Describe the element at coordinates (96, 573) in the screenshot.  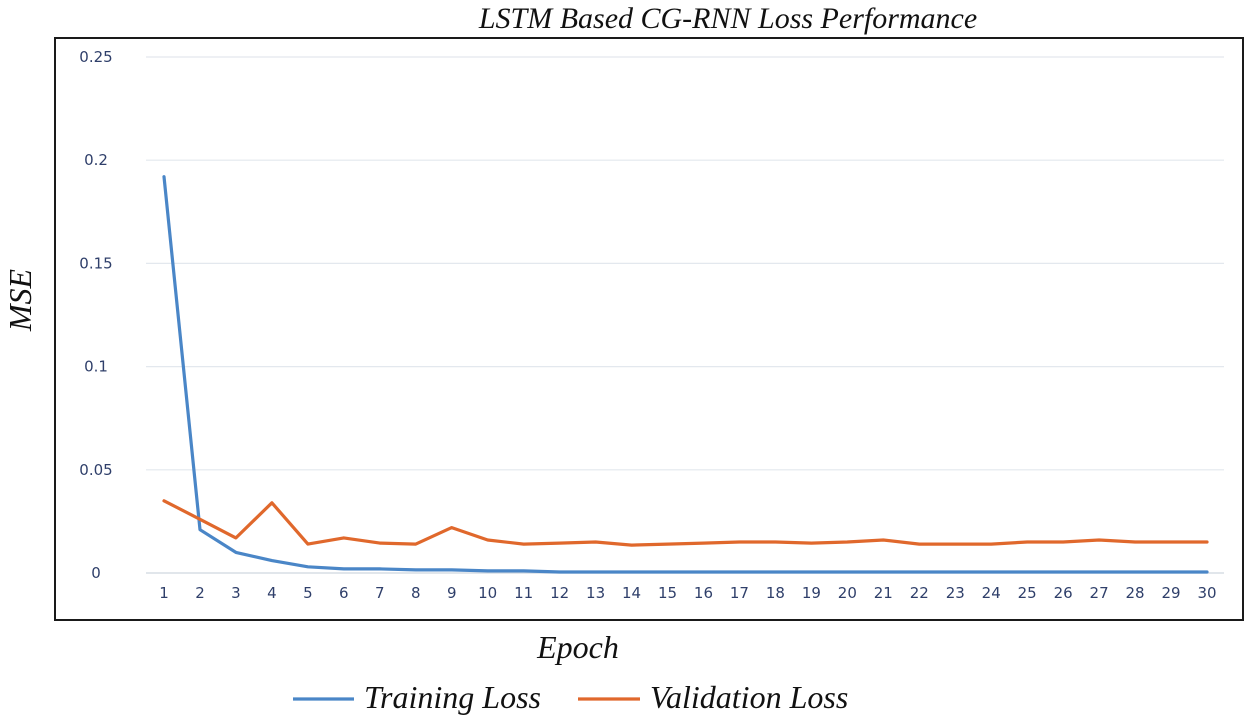
I see `y-tick-label: 0` at that location.